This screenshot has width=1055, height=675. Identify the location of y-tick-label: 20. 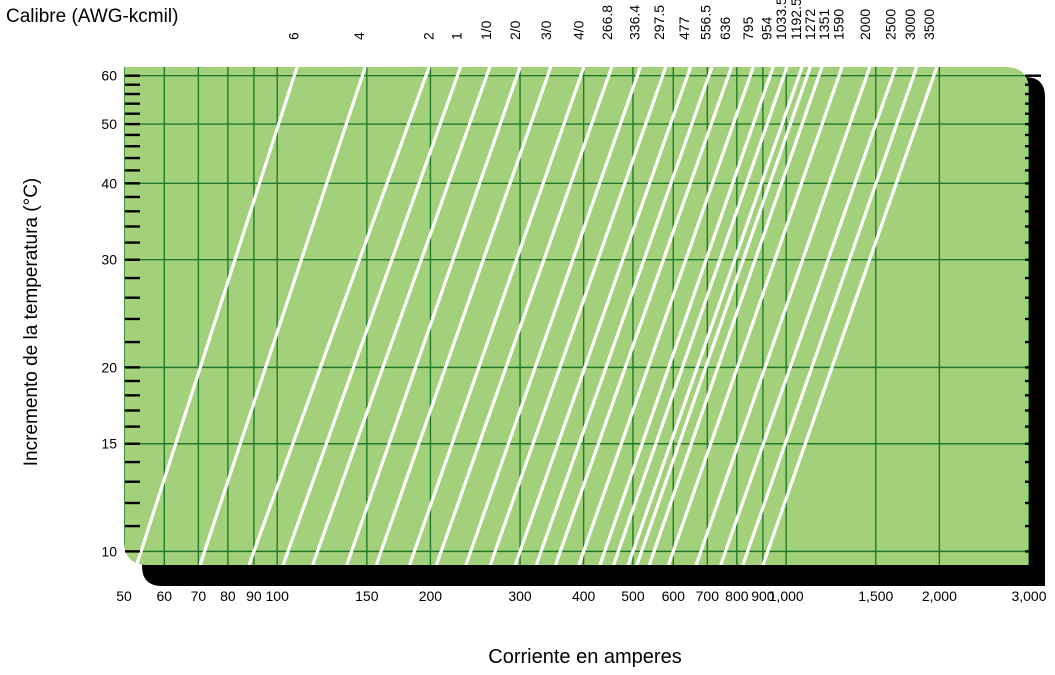
(109, 367).